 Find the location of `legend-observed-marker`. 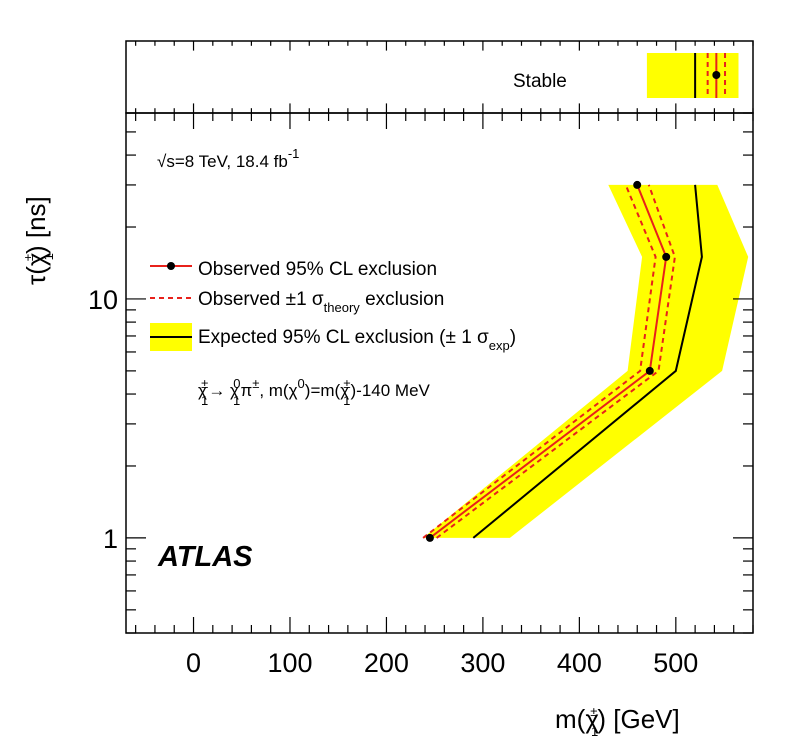

legend-observed-marker is located at coordinates (171, 266).